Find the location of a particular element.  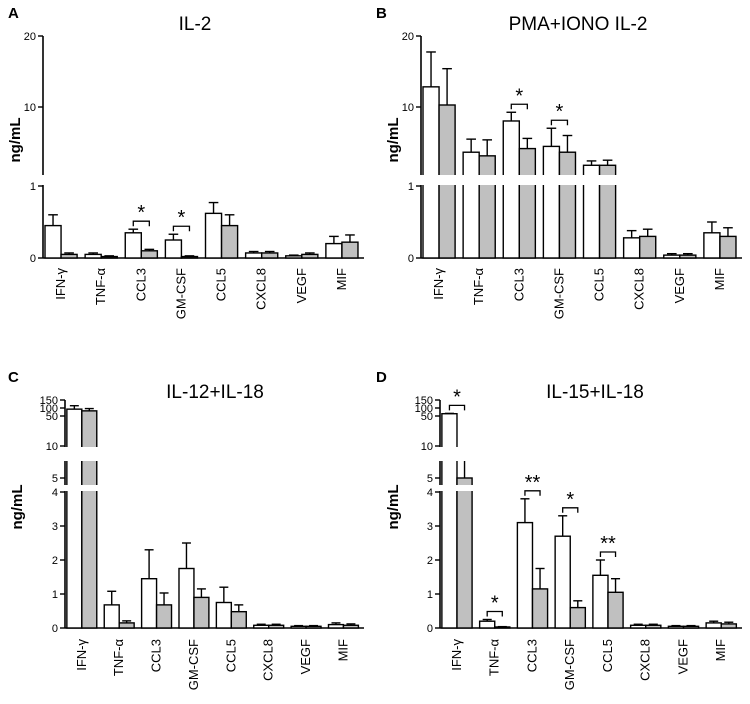

chart-title: IL-12+IL-18 is located at coordinates (215, 392).